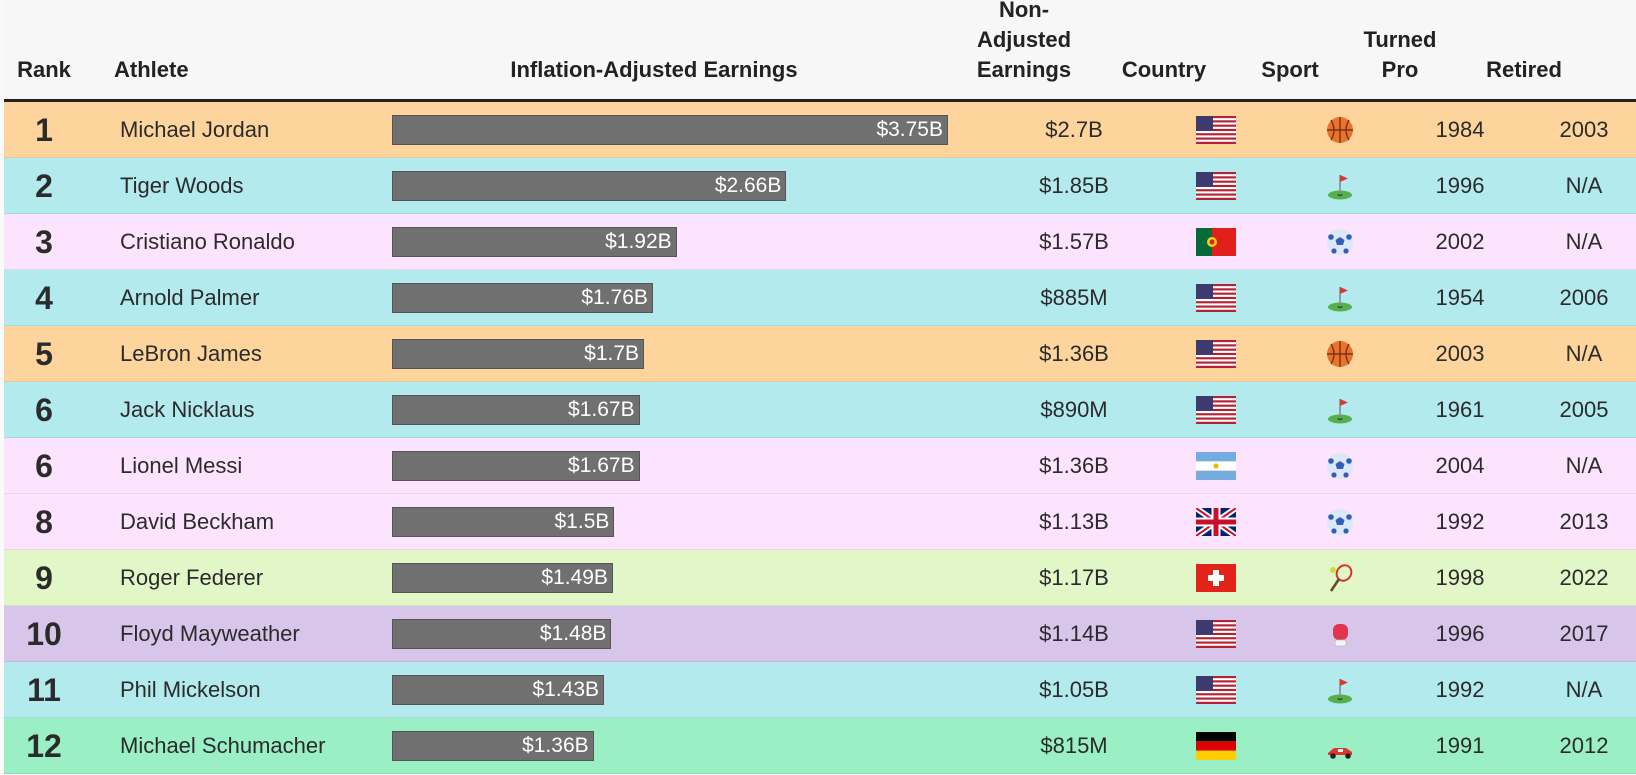  What do you see at coordinates (534, 242) in the screenshot?
I see `earnings-bar: $1.92B` at bounding box center [534, 242].